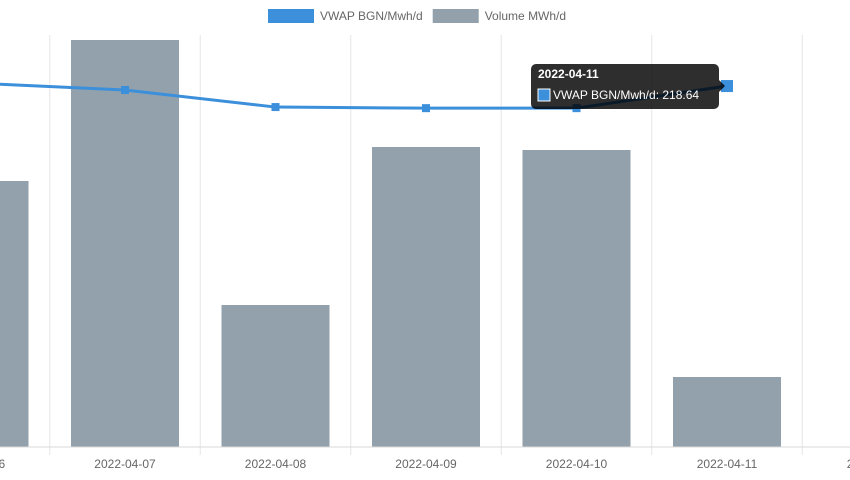 The image size is (850, 480). What do you see at coordinates (544, 95) in the screenshot?
I see `tooltip-swatch` at bounding box center [544, 95].